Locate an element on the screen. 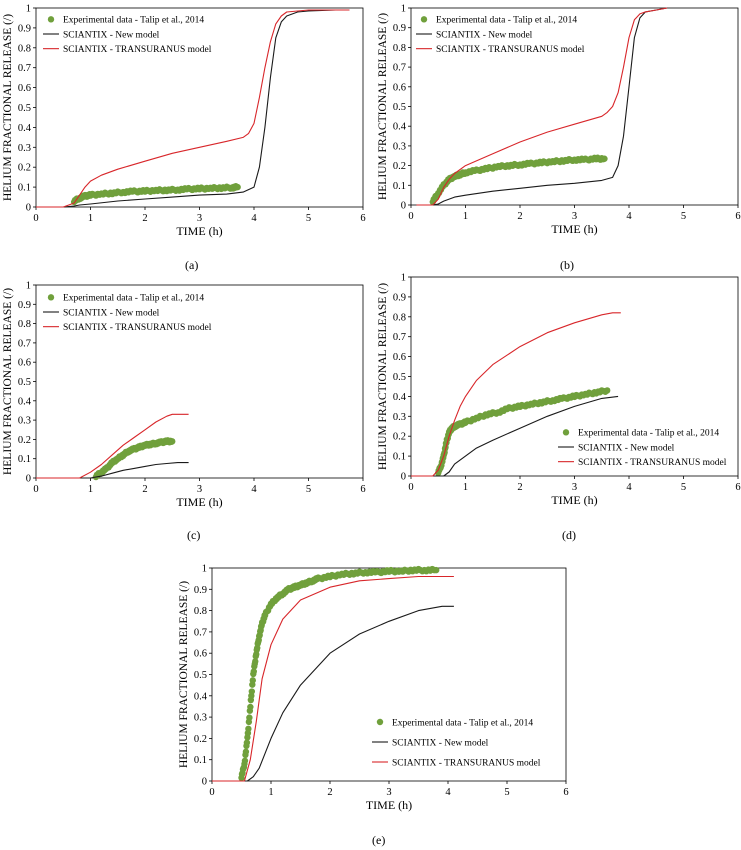  panel-label-a: (a) is located at coordinates (192, 265).